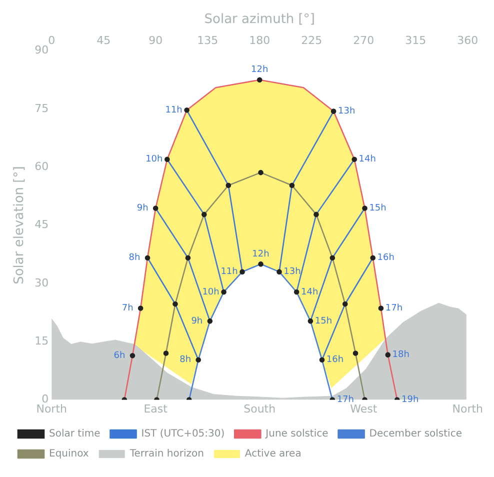 The image size is (494, 477). I want to click on x-tick-label: 225, so click(311, 41).